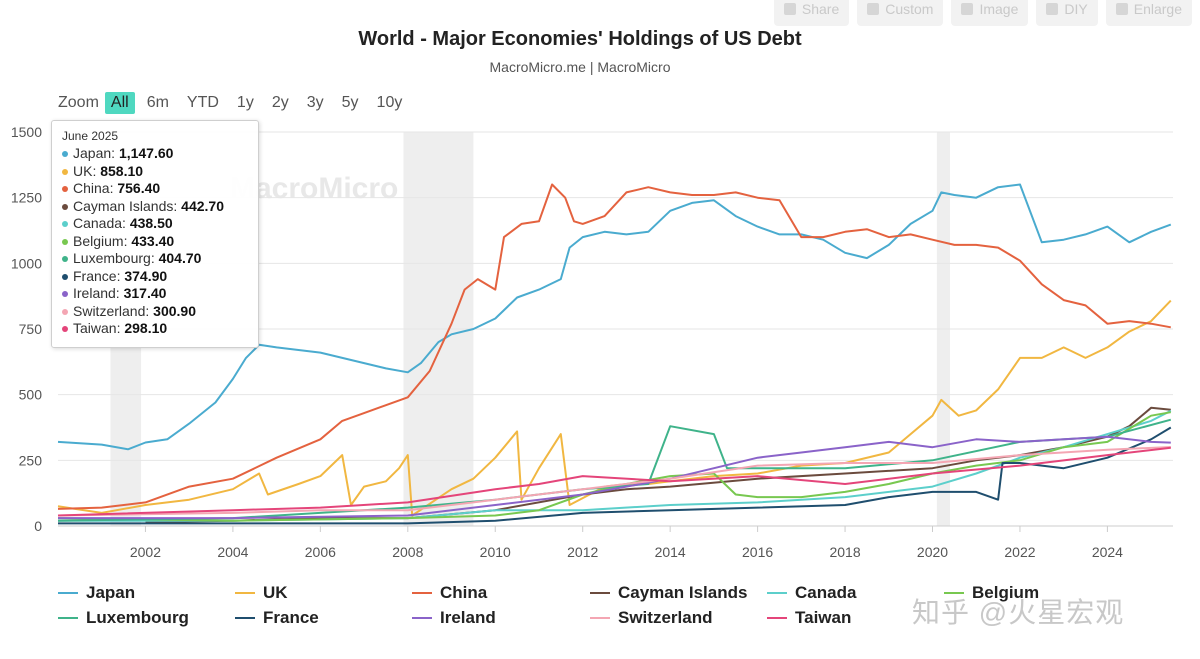 The width and height of the screenshot is (1200, 659). What do you see at coordinates (146, 328) in the screenshot?
I see `tooltip-series-value: 298.10` at bounding box center [146, 328].